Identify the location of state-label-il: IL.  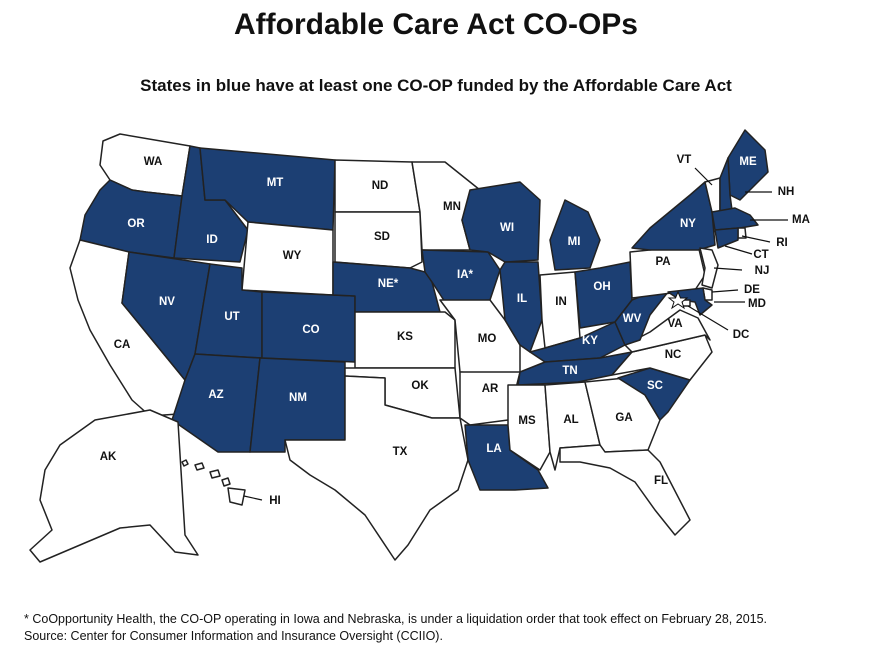
(522, 299).